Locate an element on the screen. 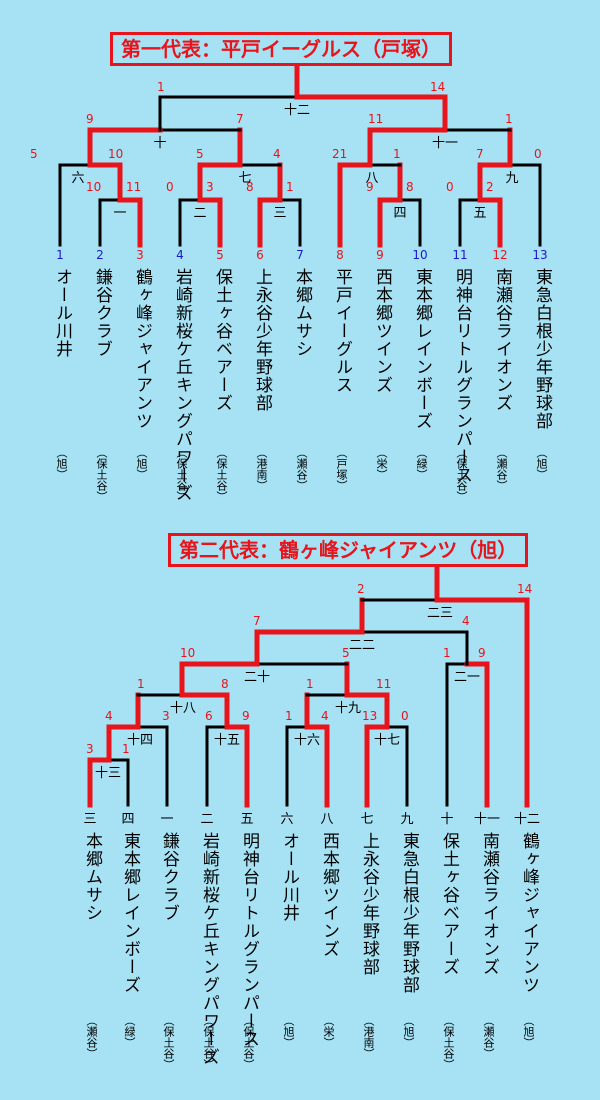  match-label: 八 is located at coordinates (372, 178).